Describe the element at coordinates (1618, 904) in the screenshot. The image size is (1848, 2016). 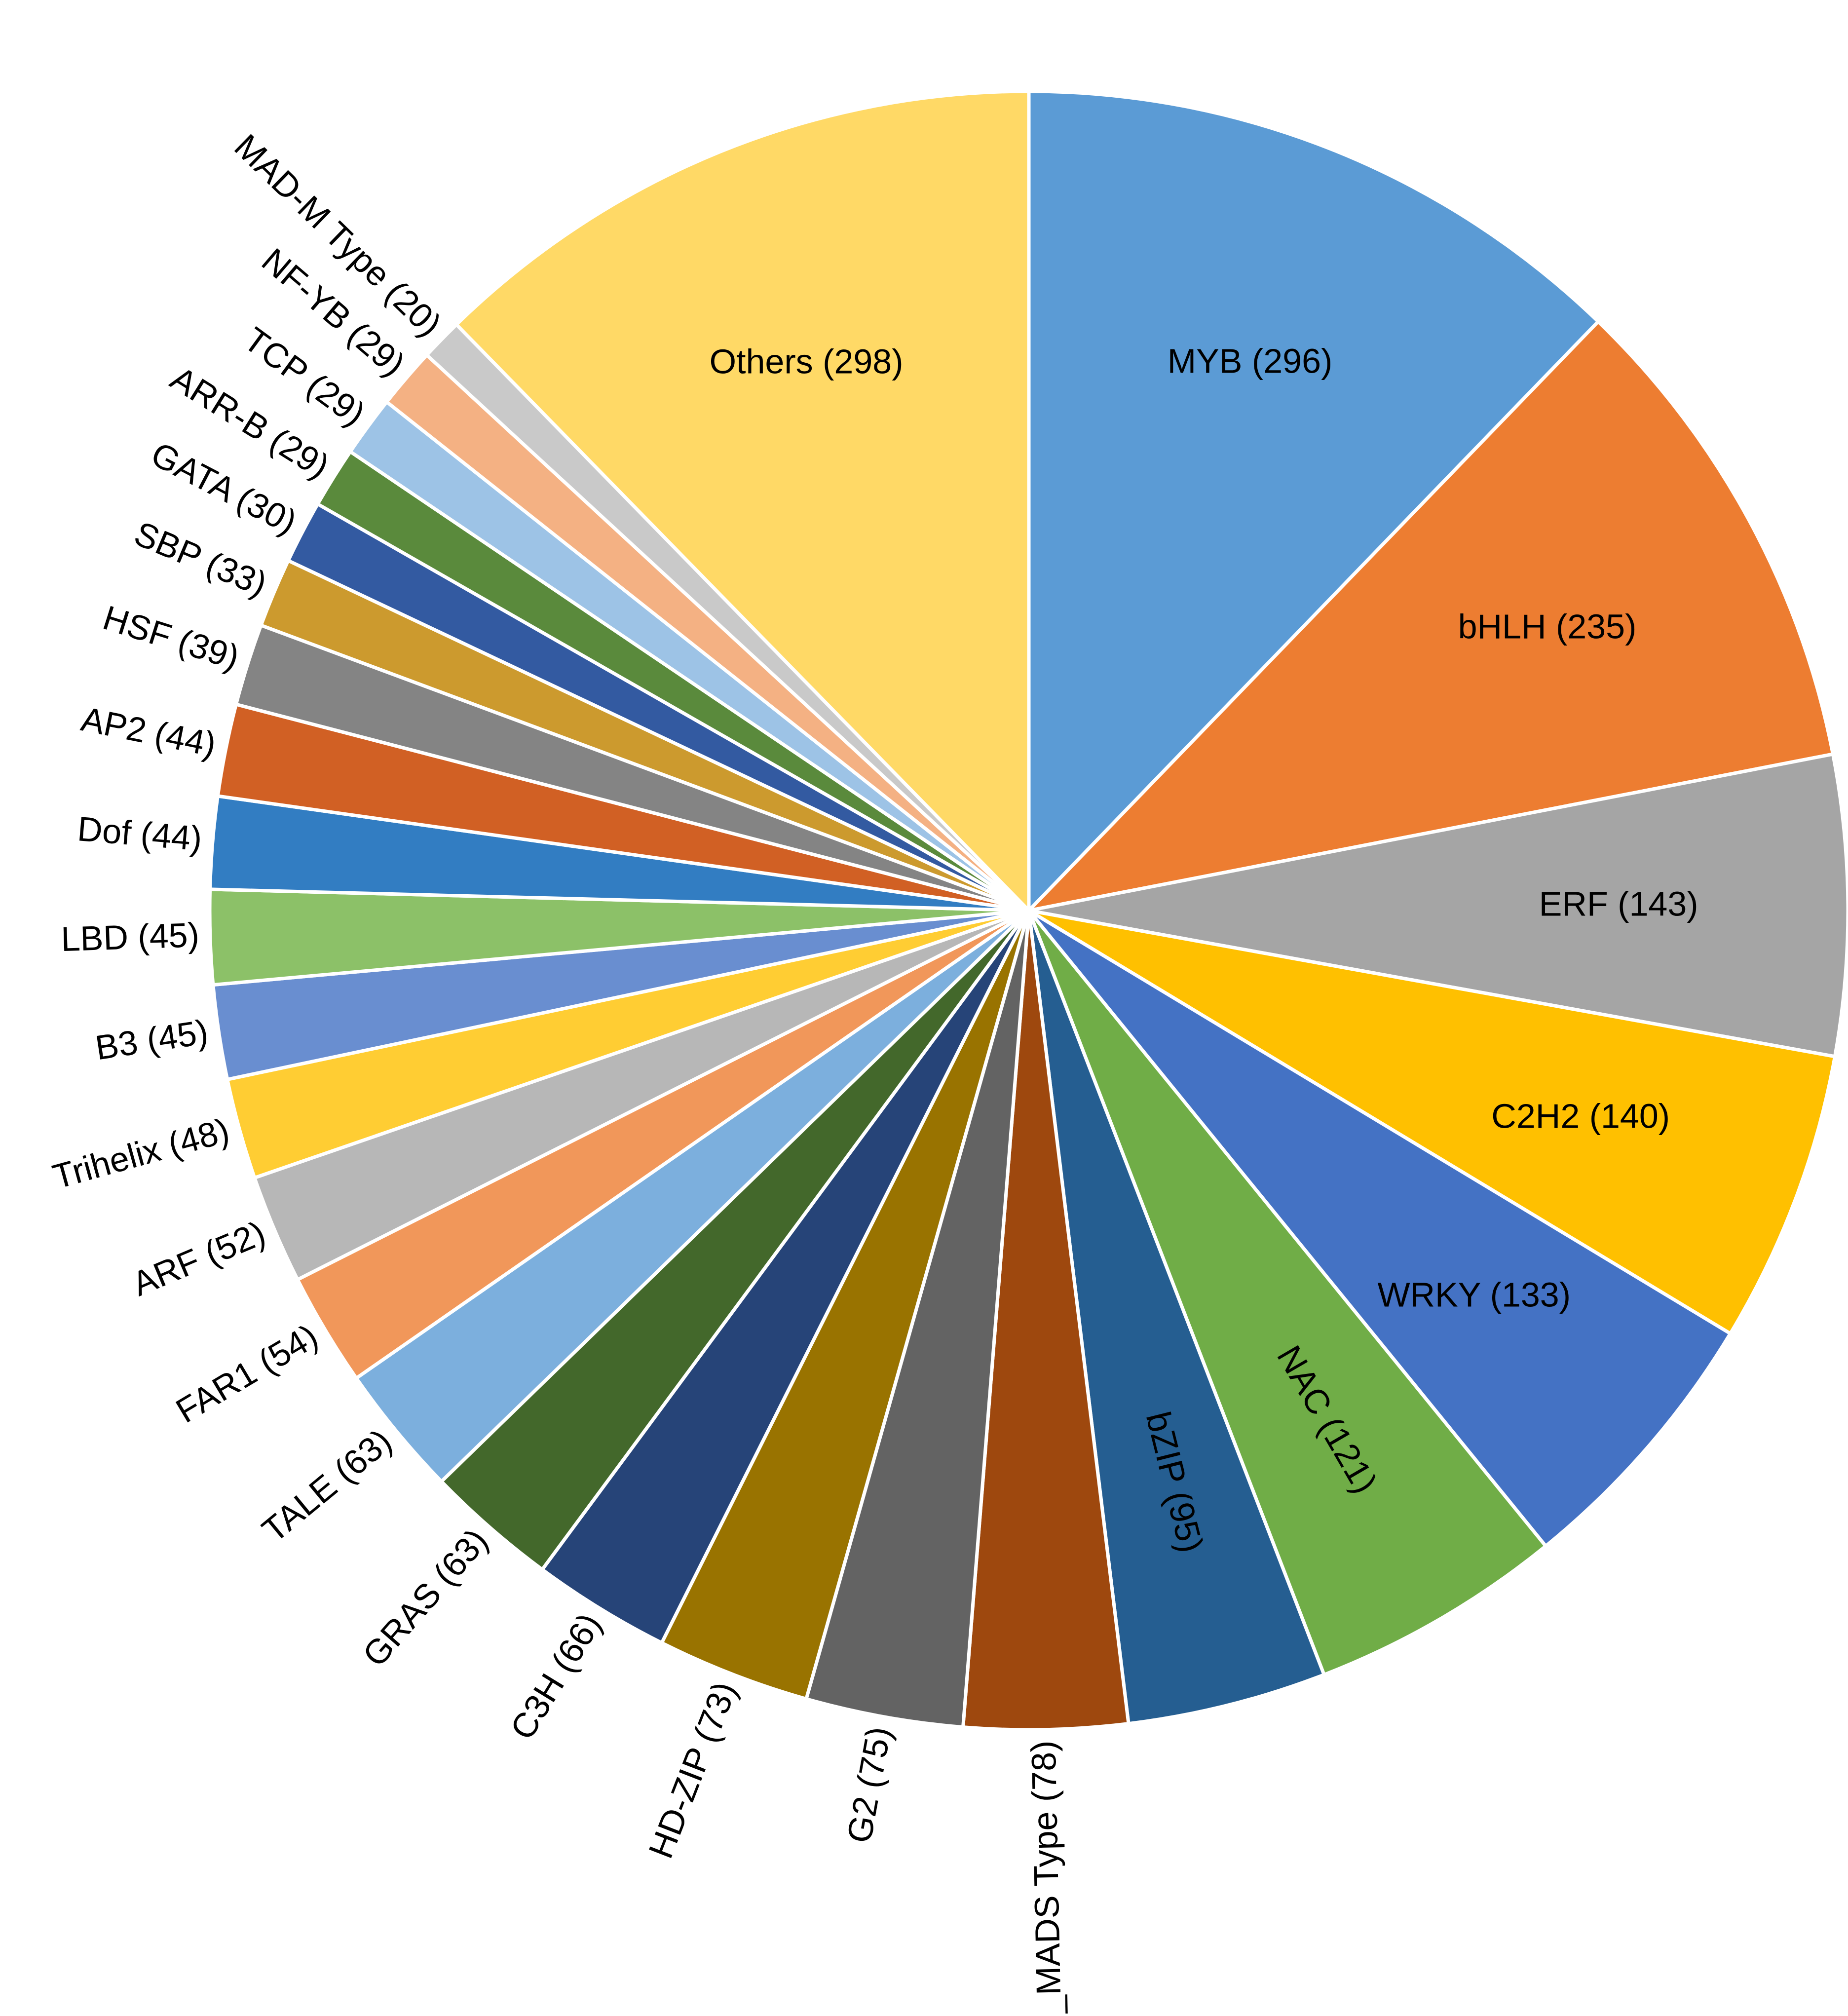
I see `label-erf: ERF (143)` at that location.